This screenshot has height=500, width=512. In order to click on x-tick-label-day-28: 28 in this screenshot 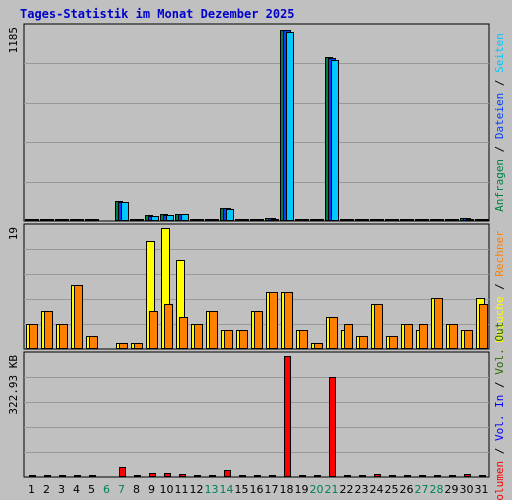, I will do `click(437, 489)`.